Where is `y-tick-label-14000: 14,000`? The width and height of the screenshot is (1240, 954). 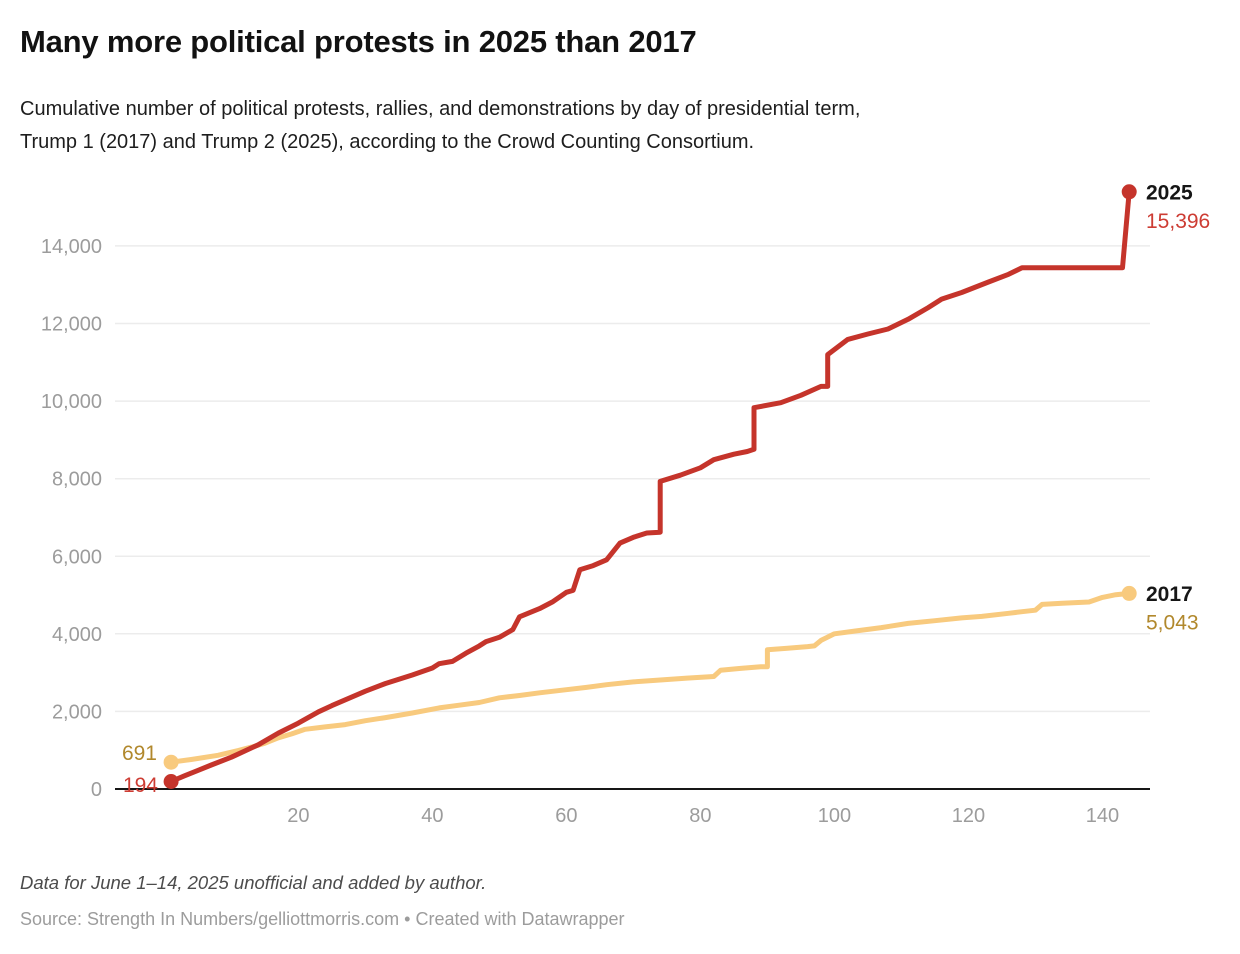
y-tick-label-14000: 14,000 is located at coordinates (71, 247).